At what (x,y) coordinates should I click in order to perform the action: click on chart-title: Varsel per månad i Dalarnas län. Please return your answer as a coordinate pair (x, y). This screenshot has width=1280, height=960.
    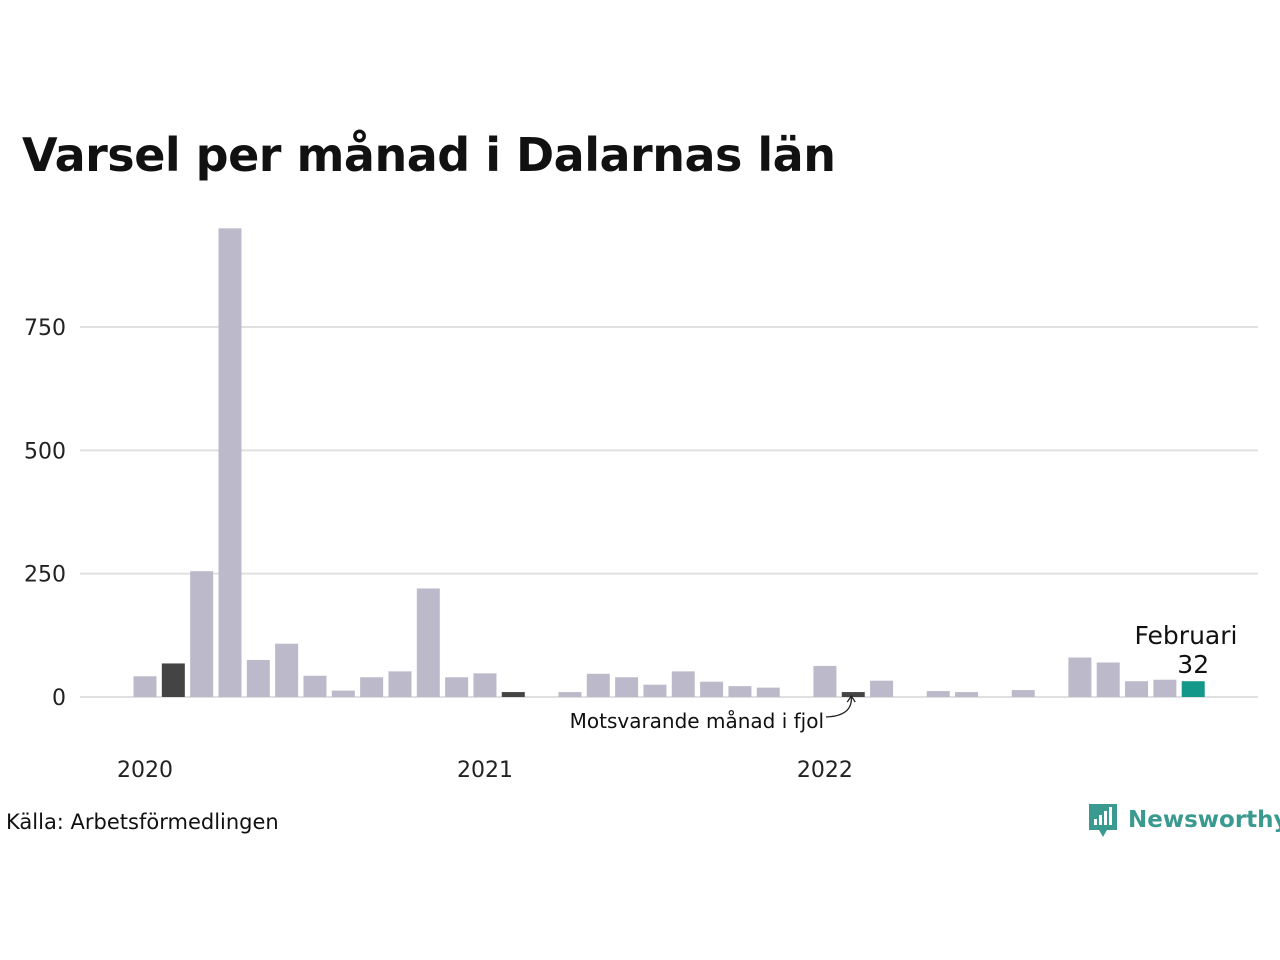
    Looking at the image, I should click on (429, 155).